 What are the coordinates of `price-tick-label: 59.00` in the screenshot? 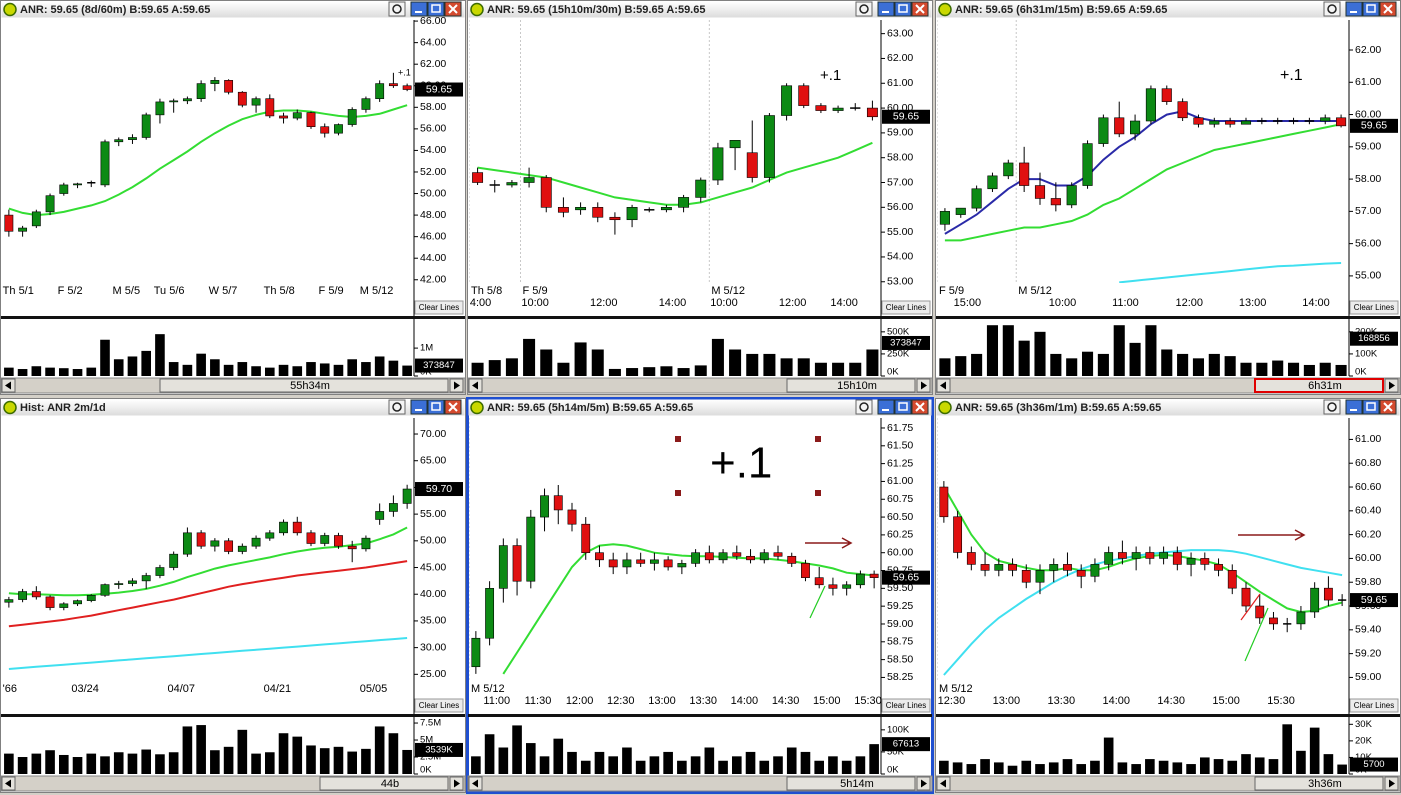 It's located at (1368, 147).